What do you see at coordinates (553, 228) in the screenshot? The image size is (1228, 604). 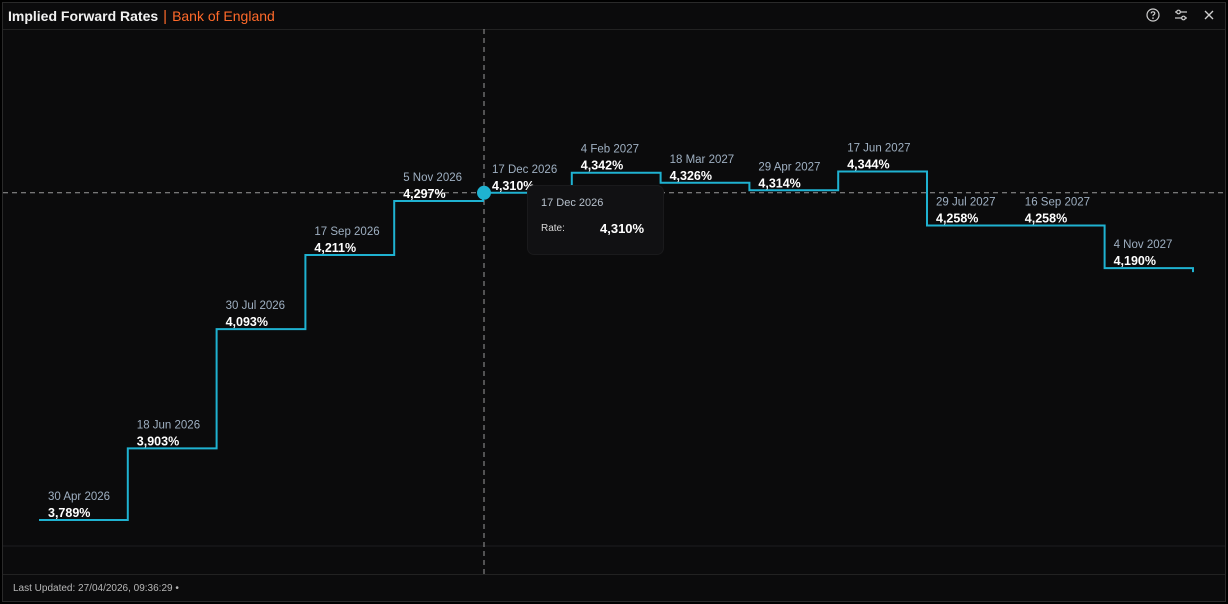 I see `tooltip-rate-label: Rate:` at bounding box center [553, 228].